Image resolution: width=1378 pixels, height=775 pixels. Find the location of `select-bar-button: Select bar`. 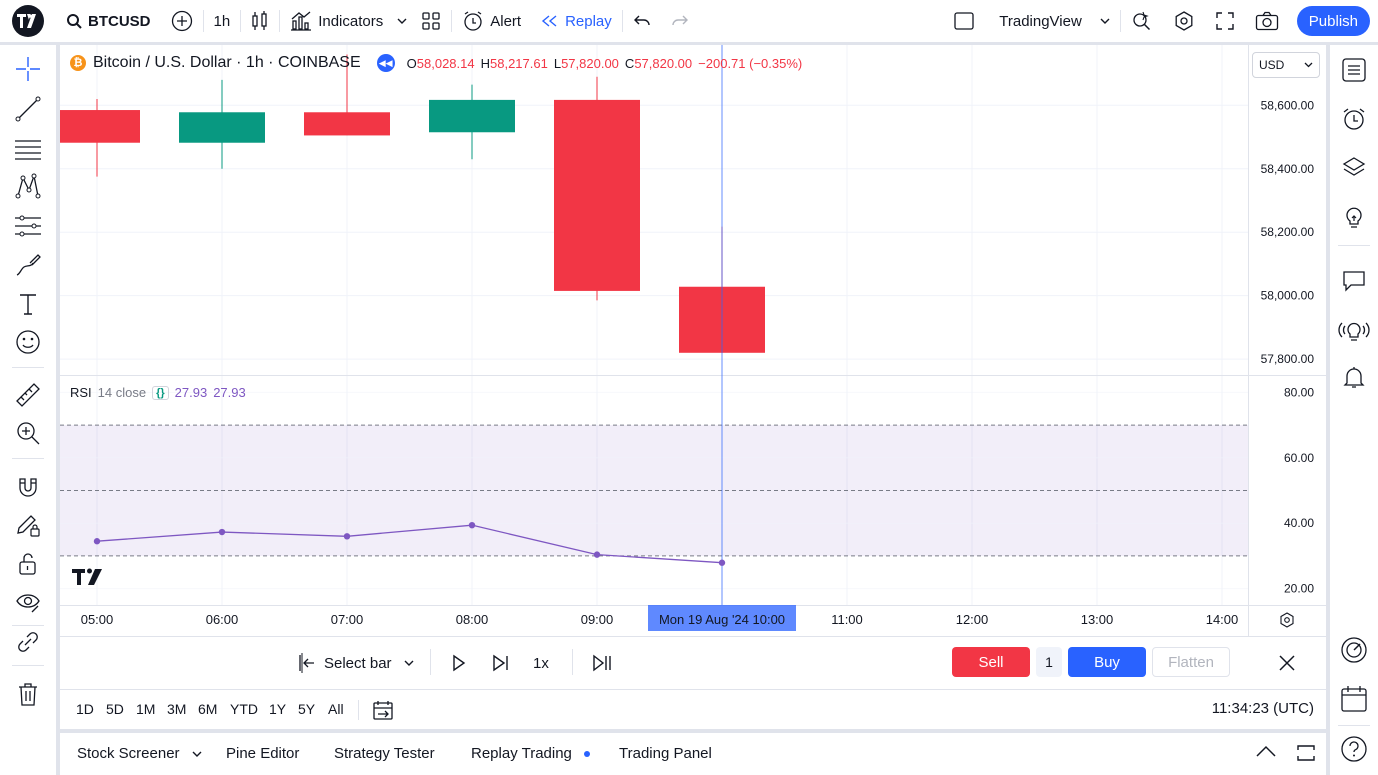

select-bar-button: Select bar is located at coordinates (356, 663).